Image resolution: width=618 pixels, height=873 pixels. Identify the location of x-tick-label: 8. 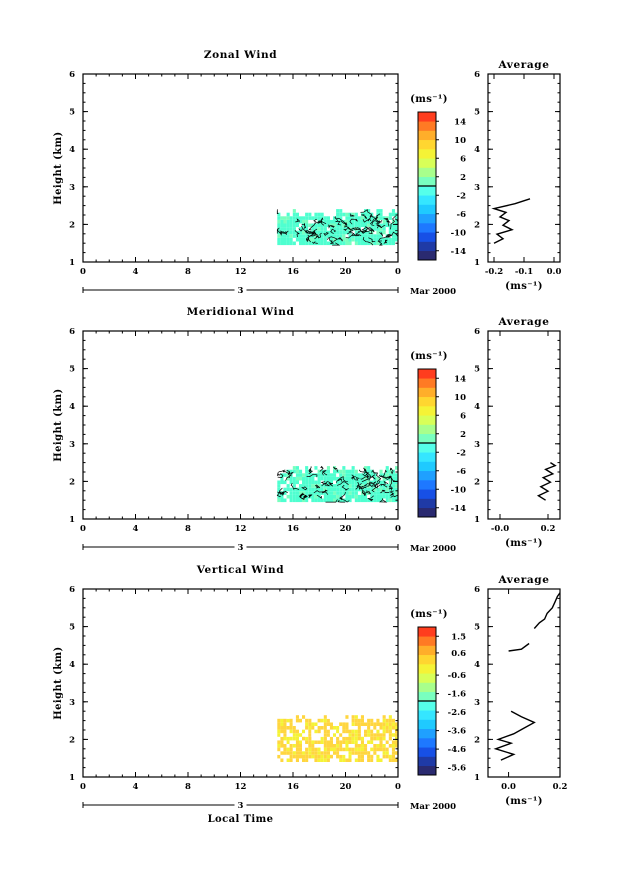
(188, 272).